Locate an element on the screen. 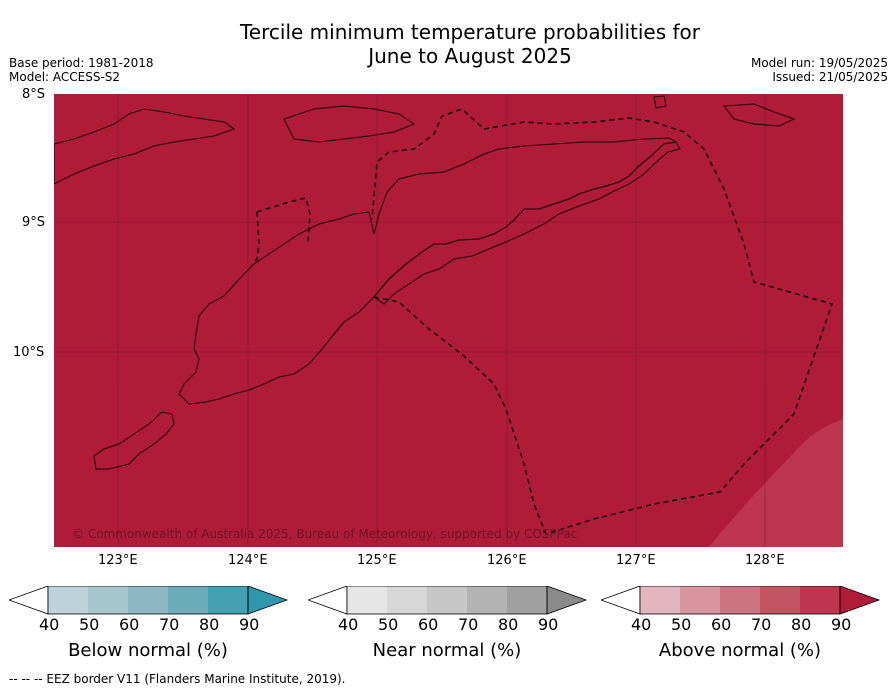  lon-label-127e: 127°E is located at coordinates (636, 560).